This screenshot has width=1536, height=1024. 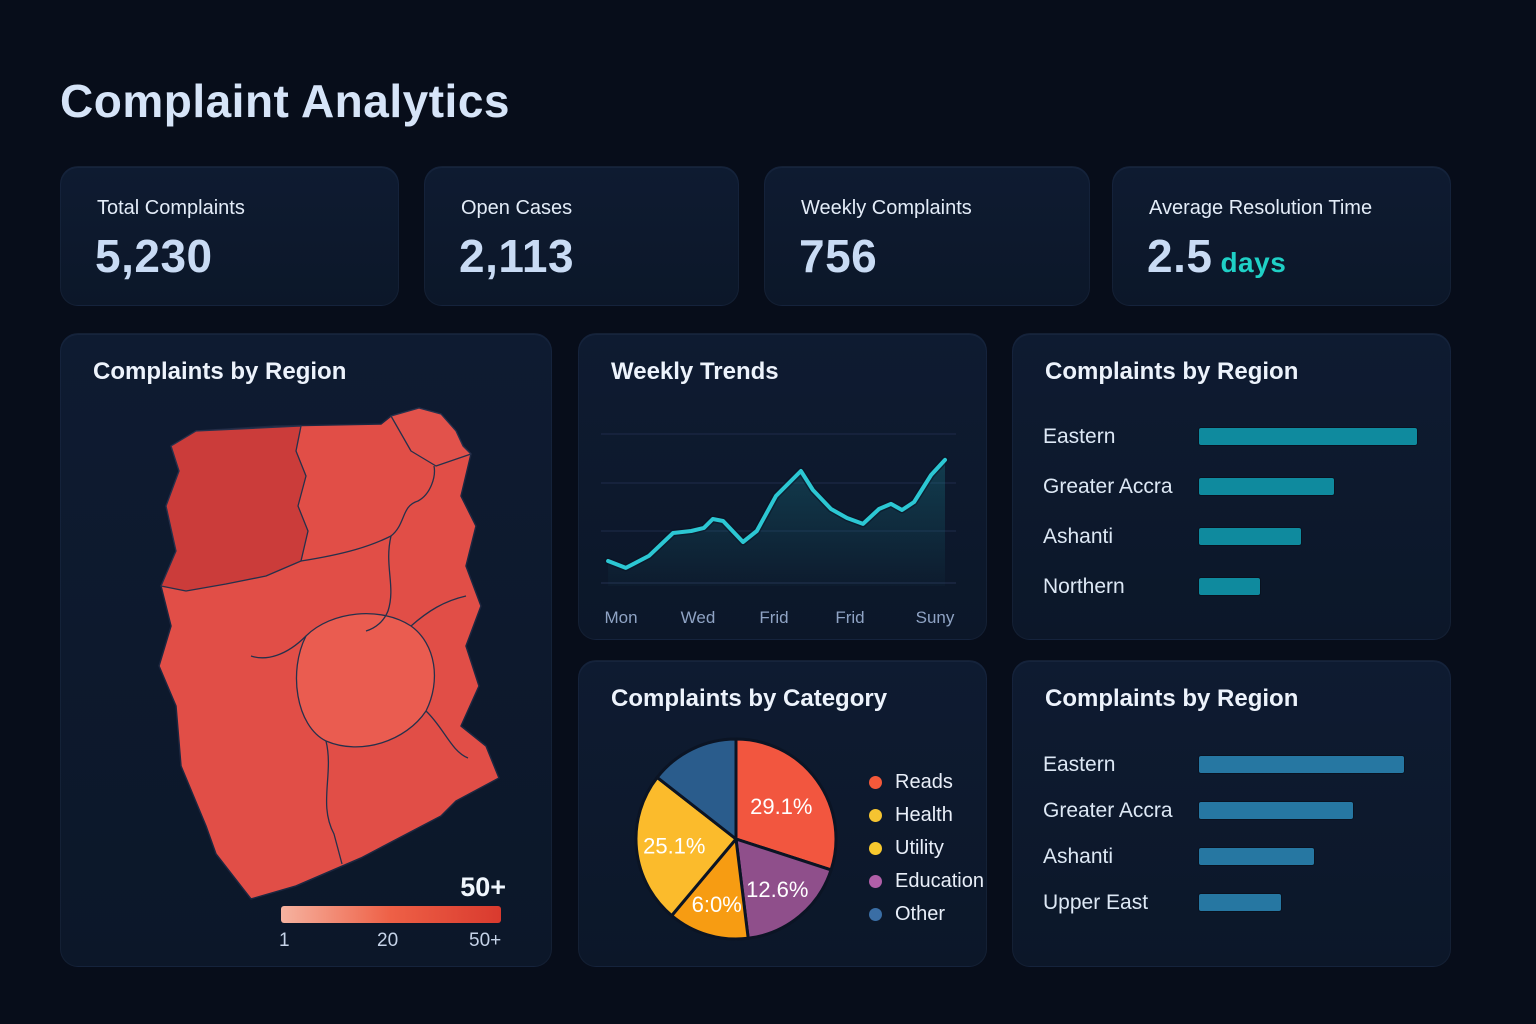 What do you see at coordinates (620, 617) in the screenshot?
I see `x-axis-tick: Mon` at bounding box center [620, 617].